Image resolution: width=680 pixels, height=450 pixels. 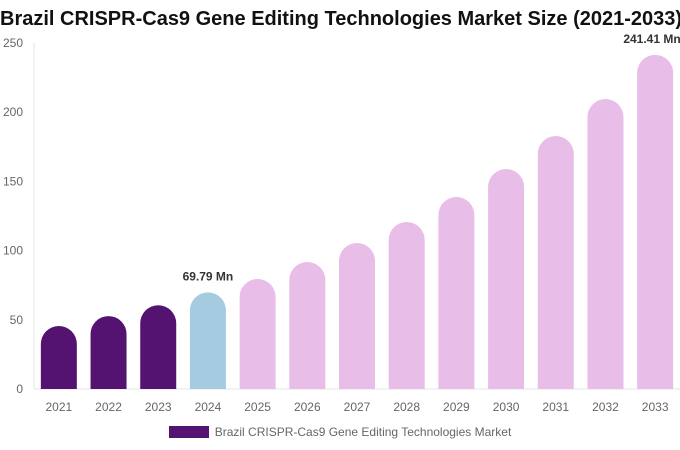 What do you see at coordinates (406, 407) in the screenshot?
I see `x-tick-label: 2028` at bounding box center [406, 407].